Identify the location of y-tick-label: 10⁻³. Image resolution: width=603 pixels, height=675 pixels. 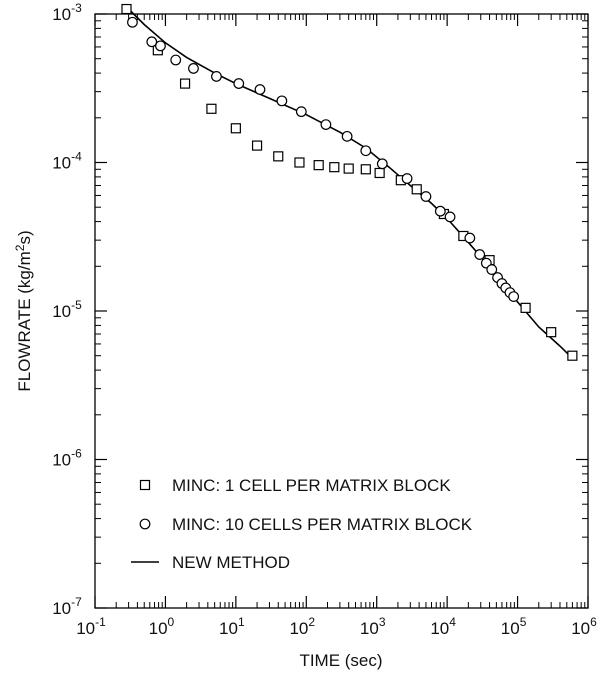
(67, 12).